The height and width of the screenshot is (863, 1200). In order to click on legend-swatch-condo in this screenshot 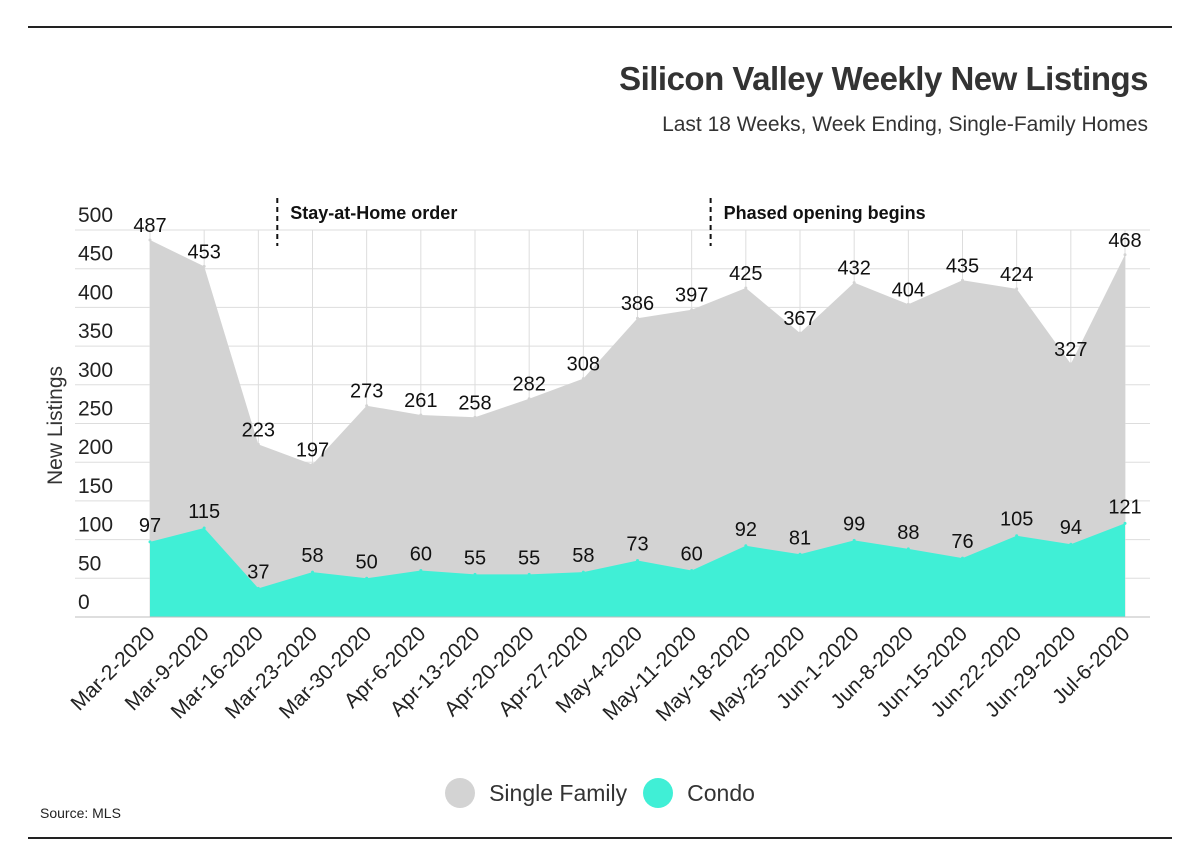, I will do `click(658, 793)`.